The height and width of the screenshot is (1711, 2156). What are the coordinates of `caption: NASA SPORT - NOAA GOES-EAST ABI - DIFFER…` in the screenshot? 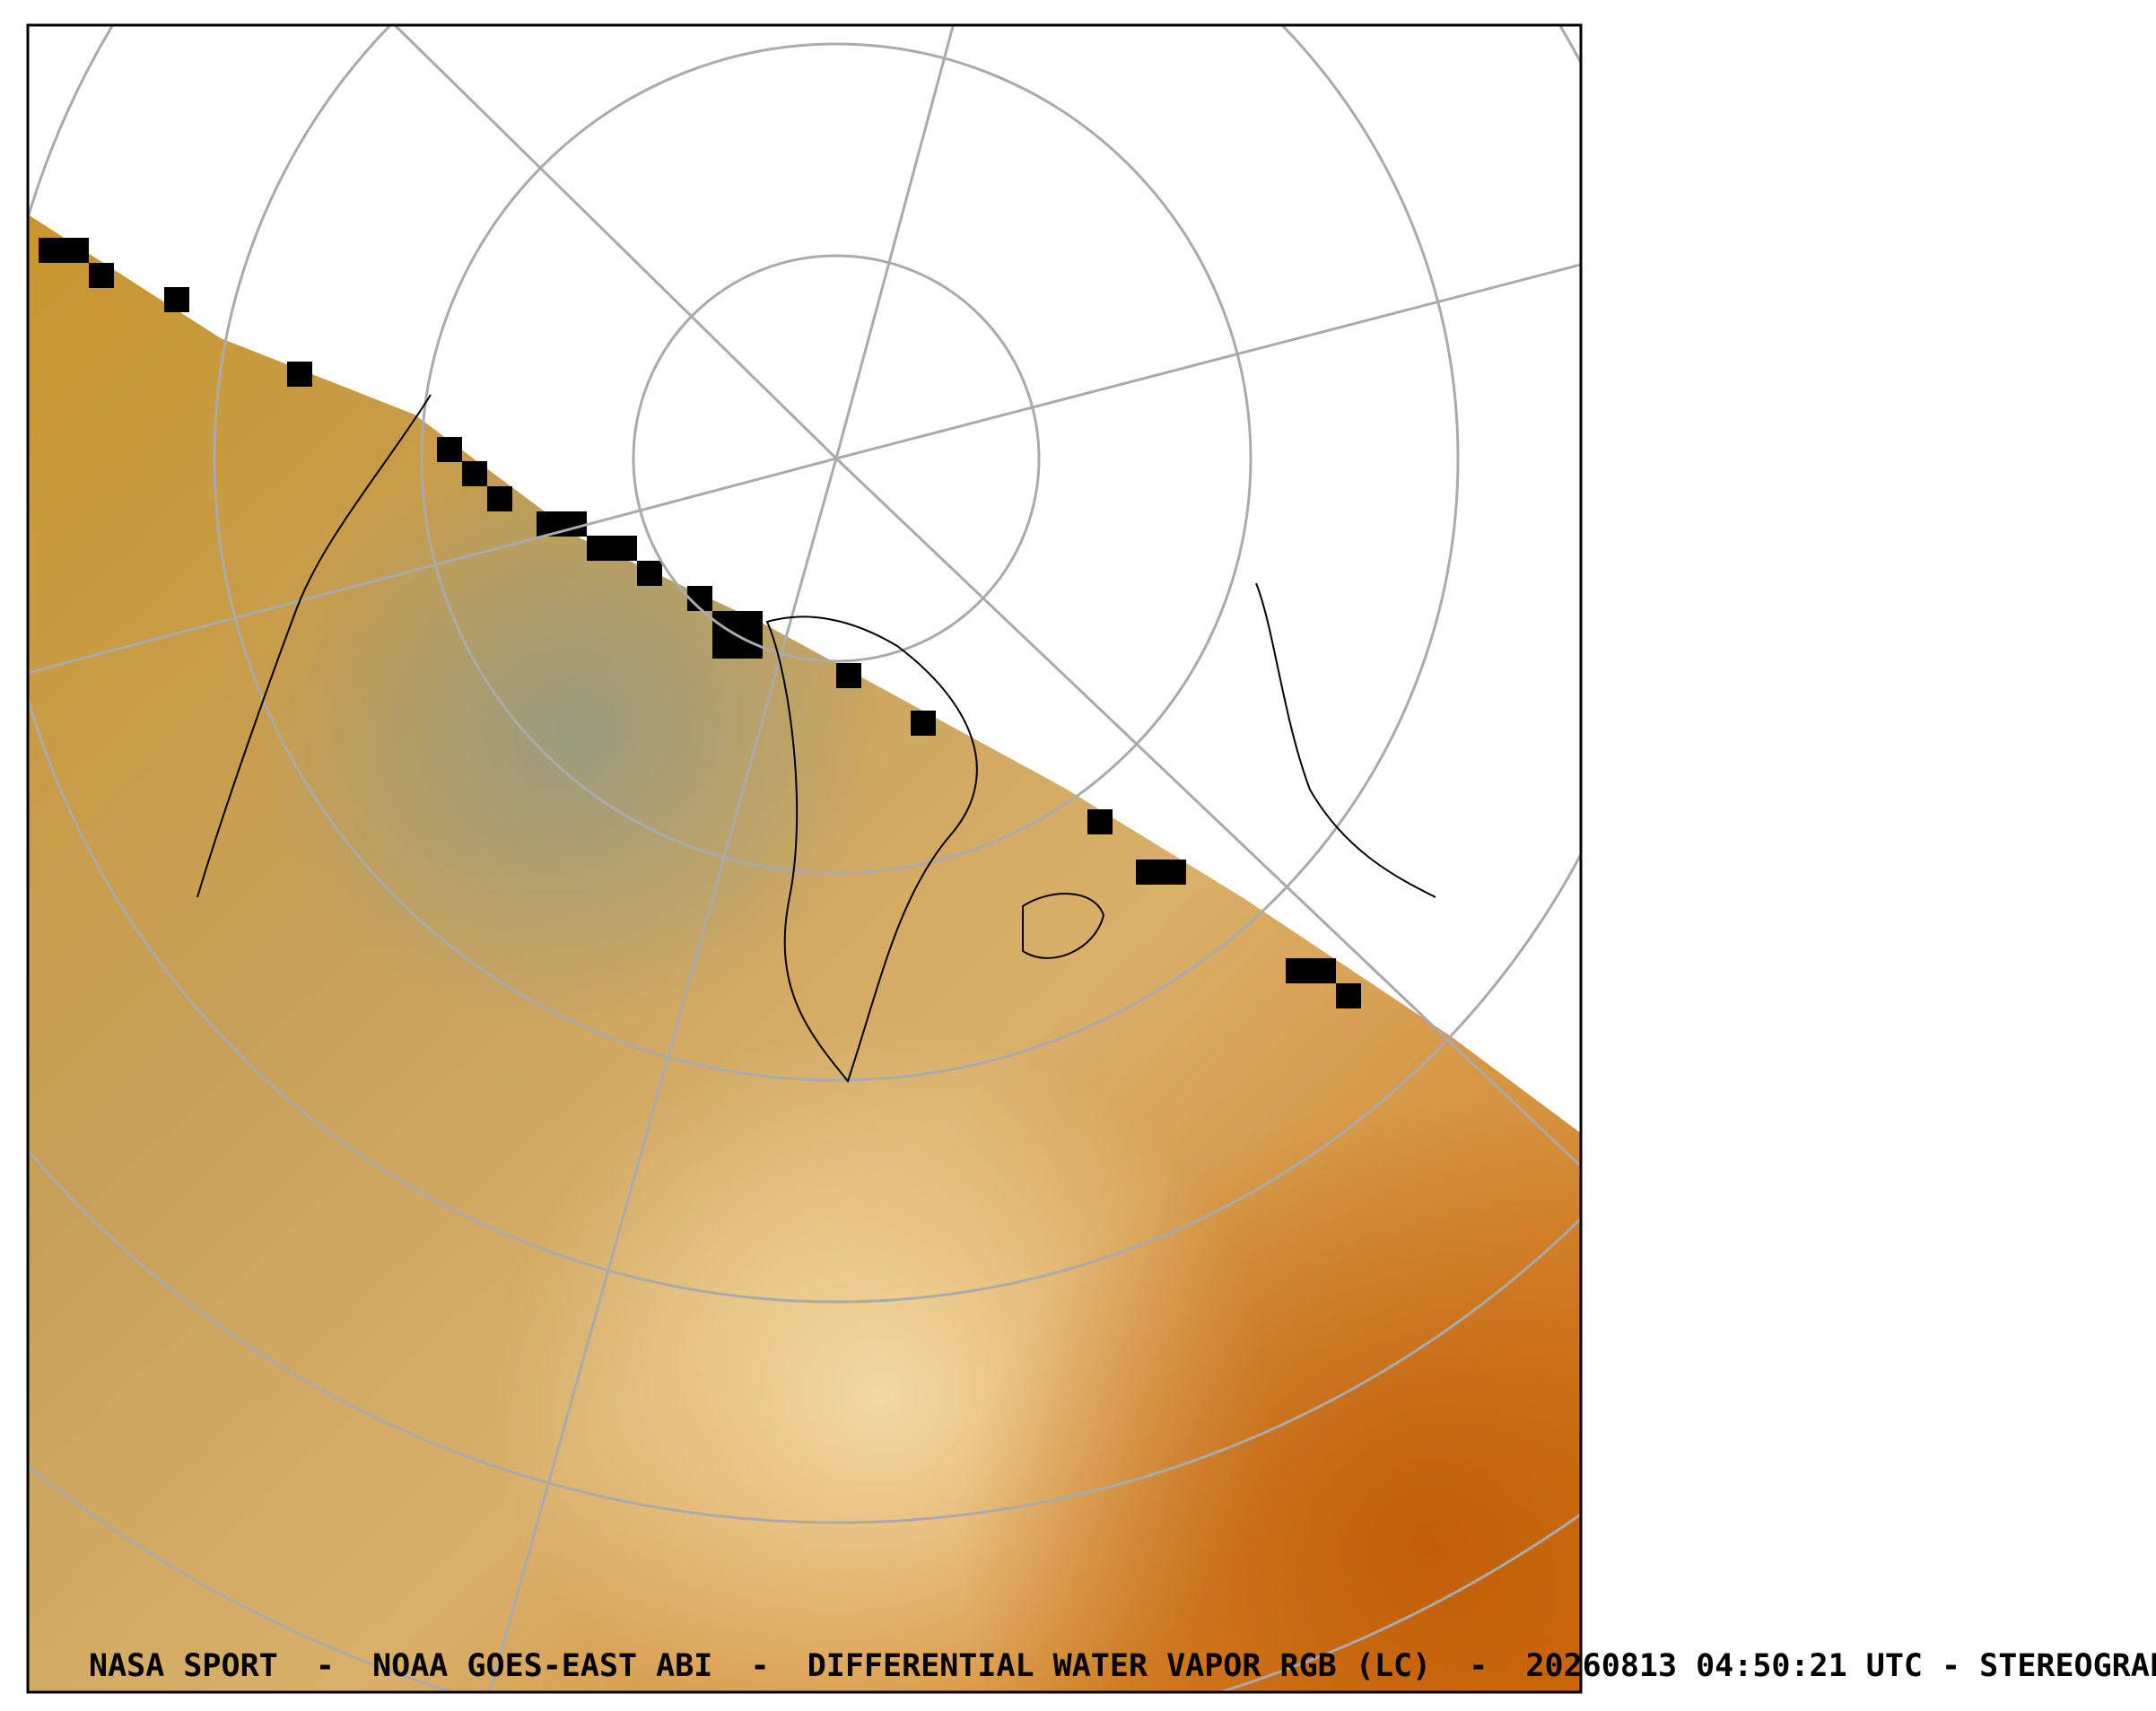 It's located at (1122, 1666).